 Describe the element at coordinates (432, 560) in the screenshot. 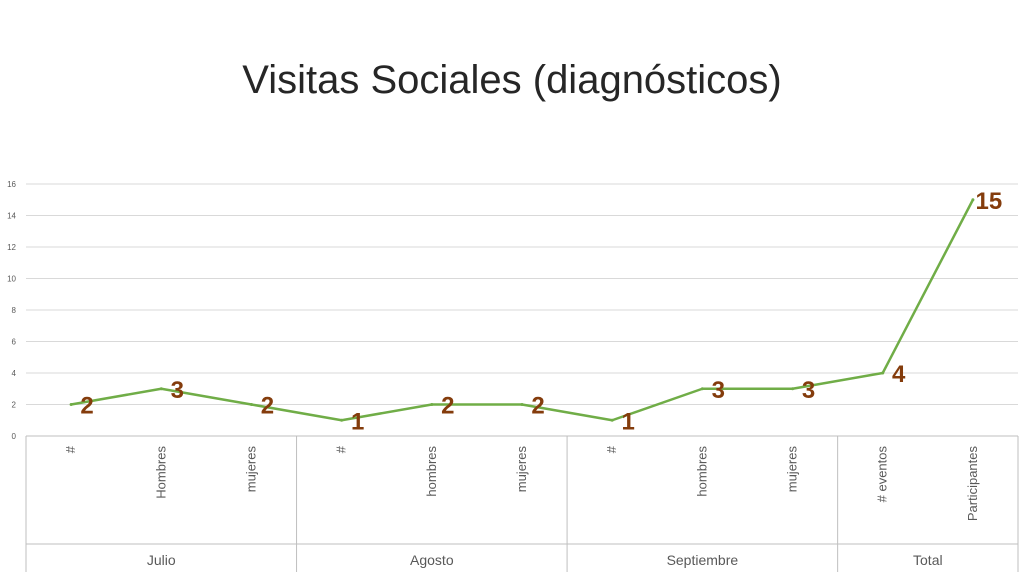

I see `group-label: Agosto` at that location.